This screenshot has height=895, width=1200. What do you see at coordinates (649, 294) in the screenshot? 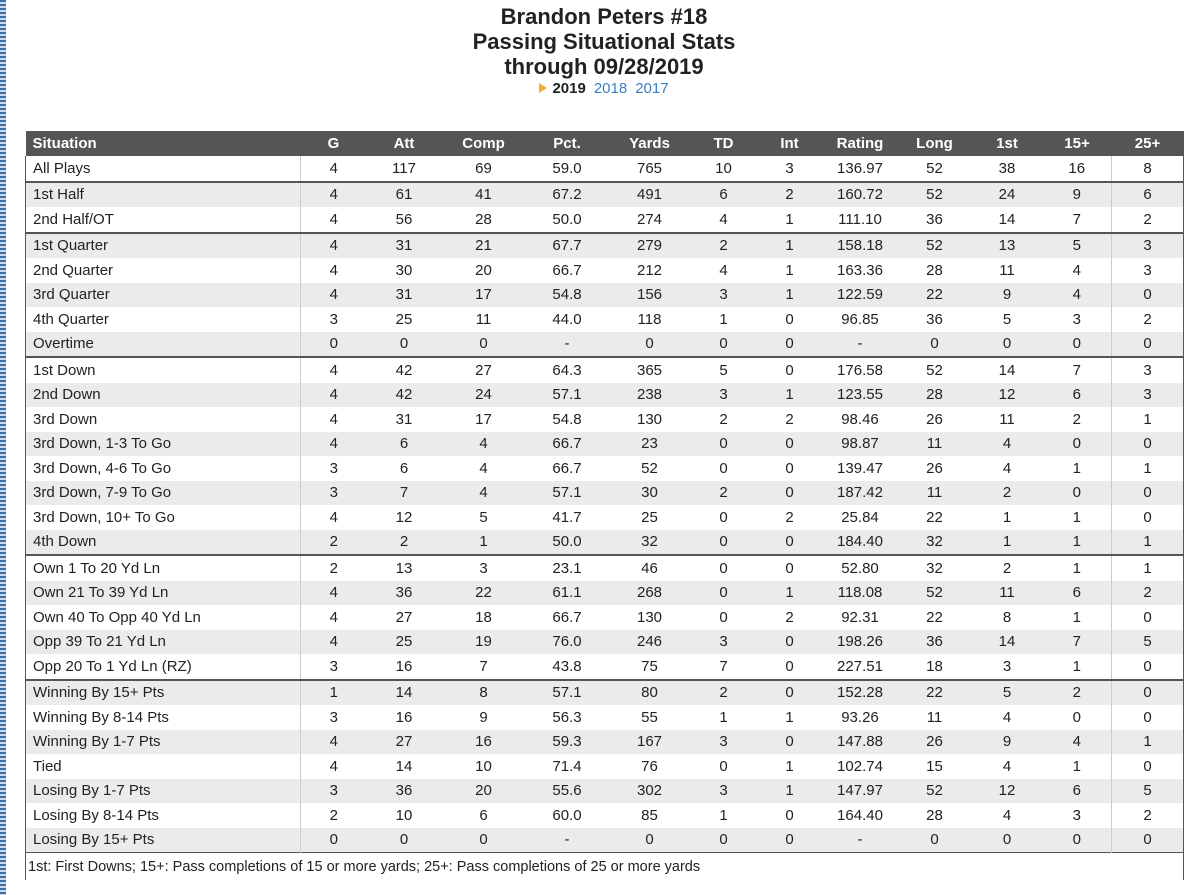
I see `stat-cell: 156` at bounding box center [649, 294].